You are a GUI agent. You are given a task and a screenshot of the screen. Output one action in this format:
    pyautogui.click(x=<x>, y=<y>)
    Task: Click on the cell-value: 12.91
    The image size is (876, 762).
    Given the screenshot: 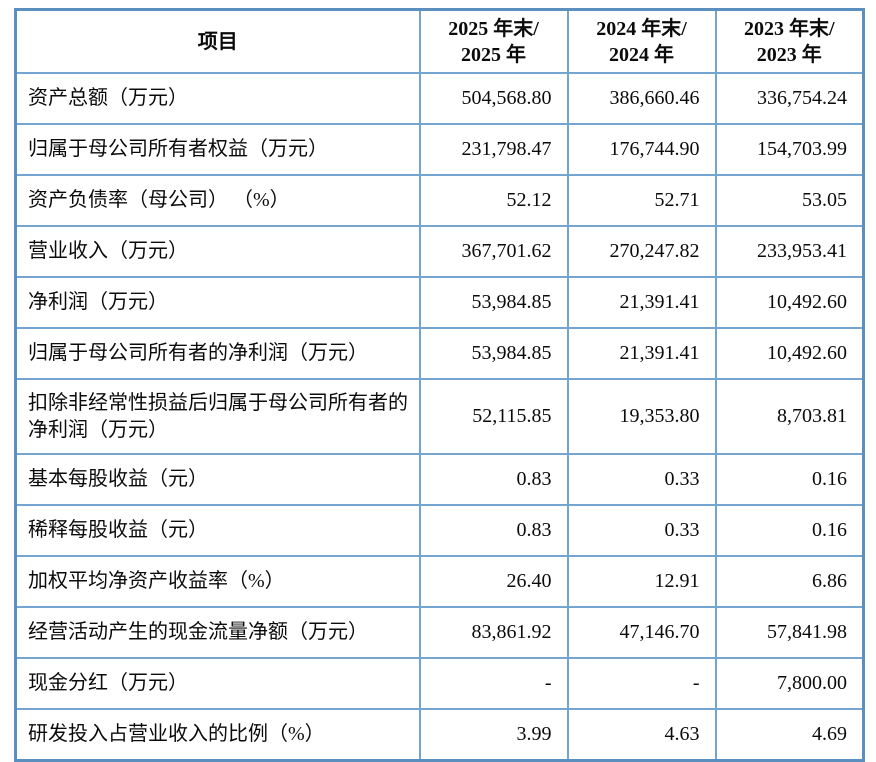 What is the action you would take?
    pyautogui.click(x=641, y=581)
    